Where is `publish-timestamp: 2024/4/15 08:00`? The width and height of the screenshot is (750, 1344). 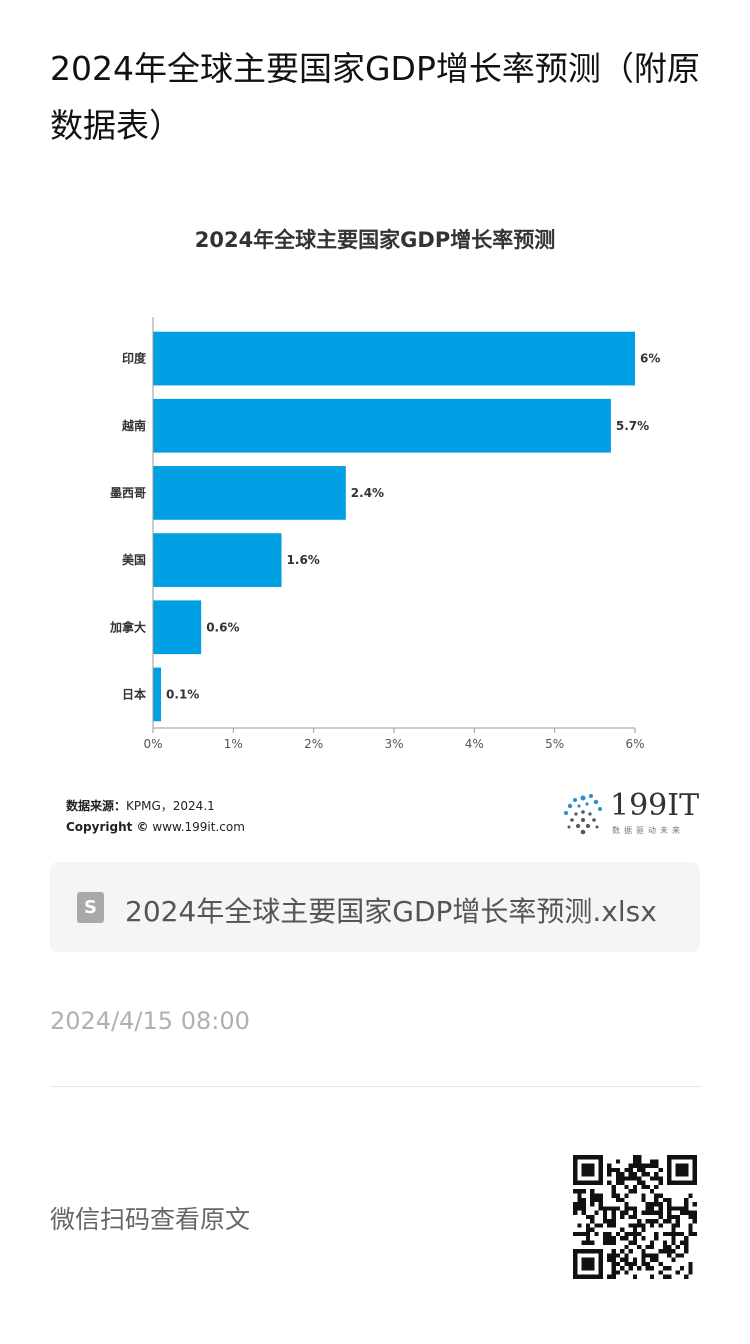
publish-timestamp: 2024/4/15 08:00 is located at coordinates (150, 1021).